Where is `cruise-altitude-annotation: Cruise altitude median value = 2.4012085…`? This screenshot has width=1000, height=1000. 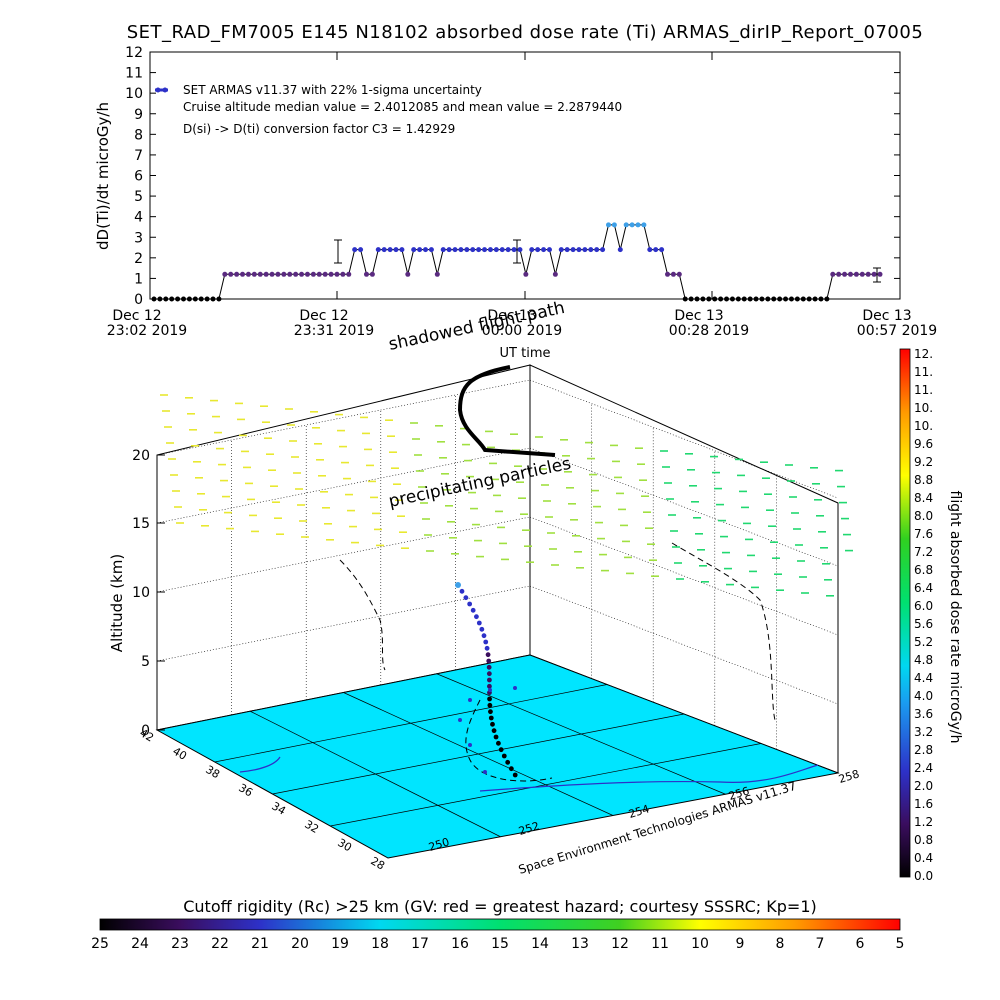
cruise-altitude-annotation: Cruise altitude median value = 2.4012085… is located at coordinates (402, 107).